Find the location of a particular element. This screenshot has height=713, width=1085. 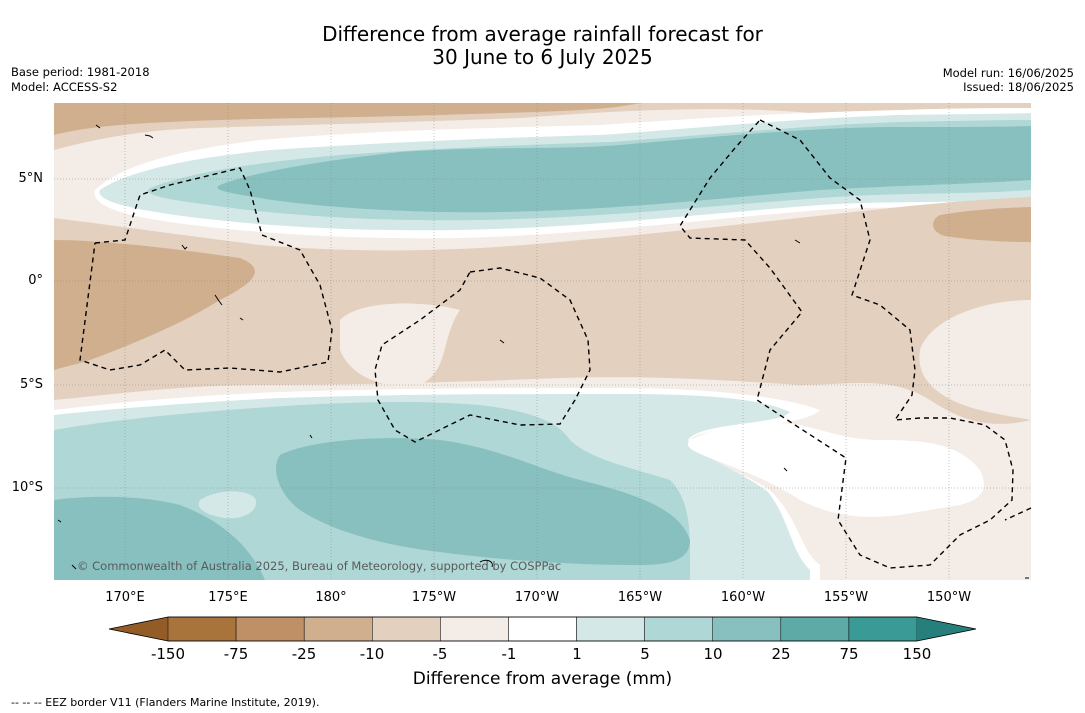

colorbar-tick-label: 10 is located at coordinates (713, 654).